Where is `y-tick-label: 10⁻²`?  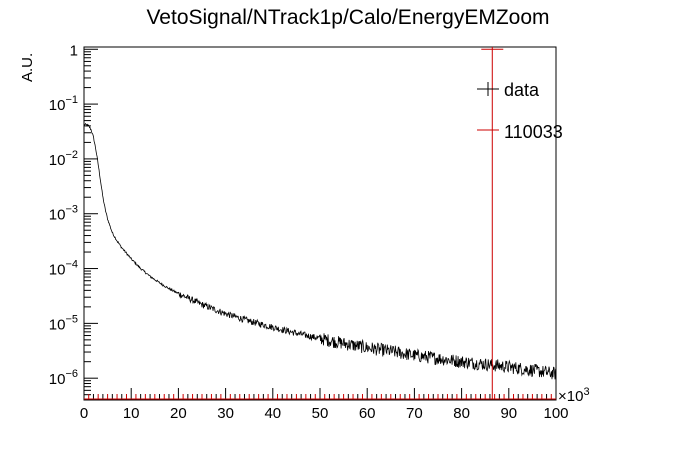
y-tick-label: 10⁻² is located at coordinates (63, 159).